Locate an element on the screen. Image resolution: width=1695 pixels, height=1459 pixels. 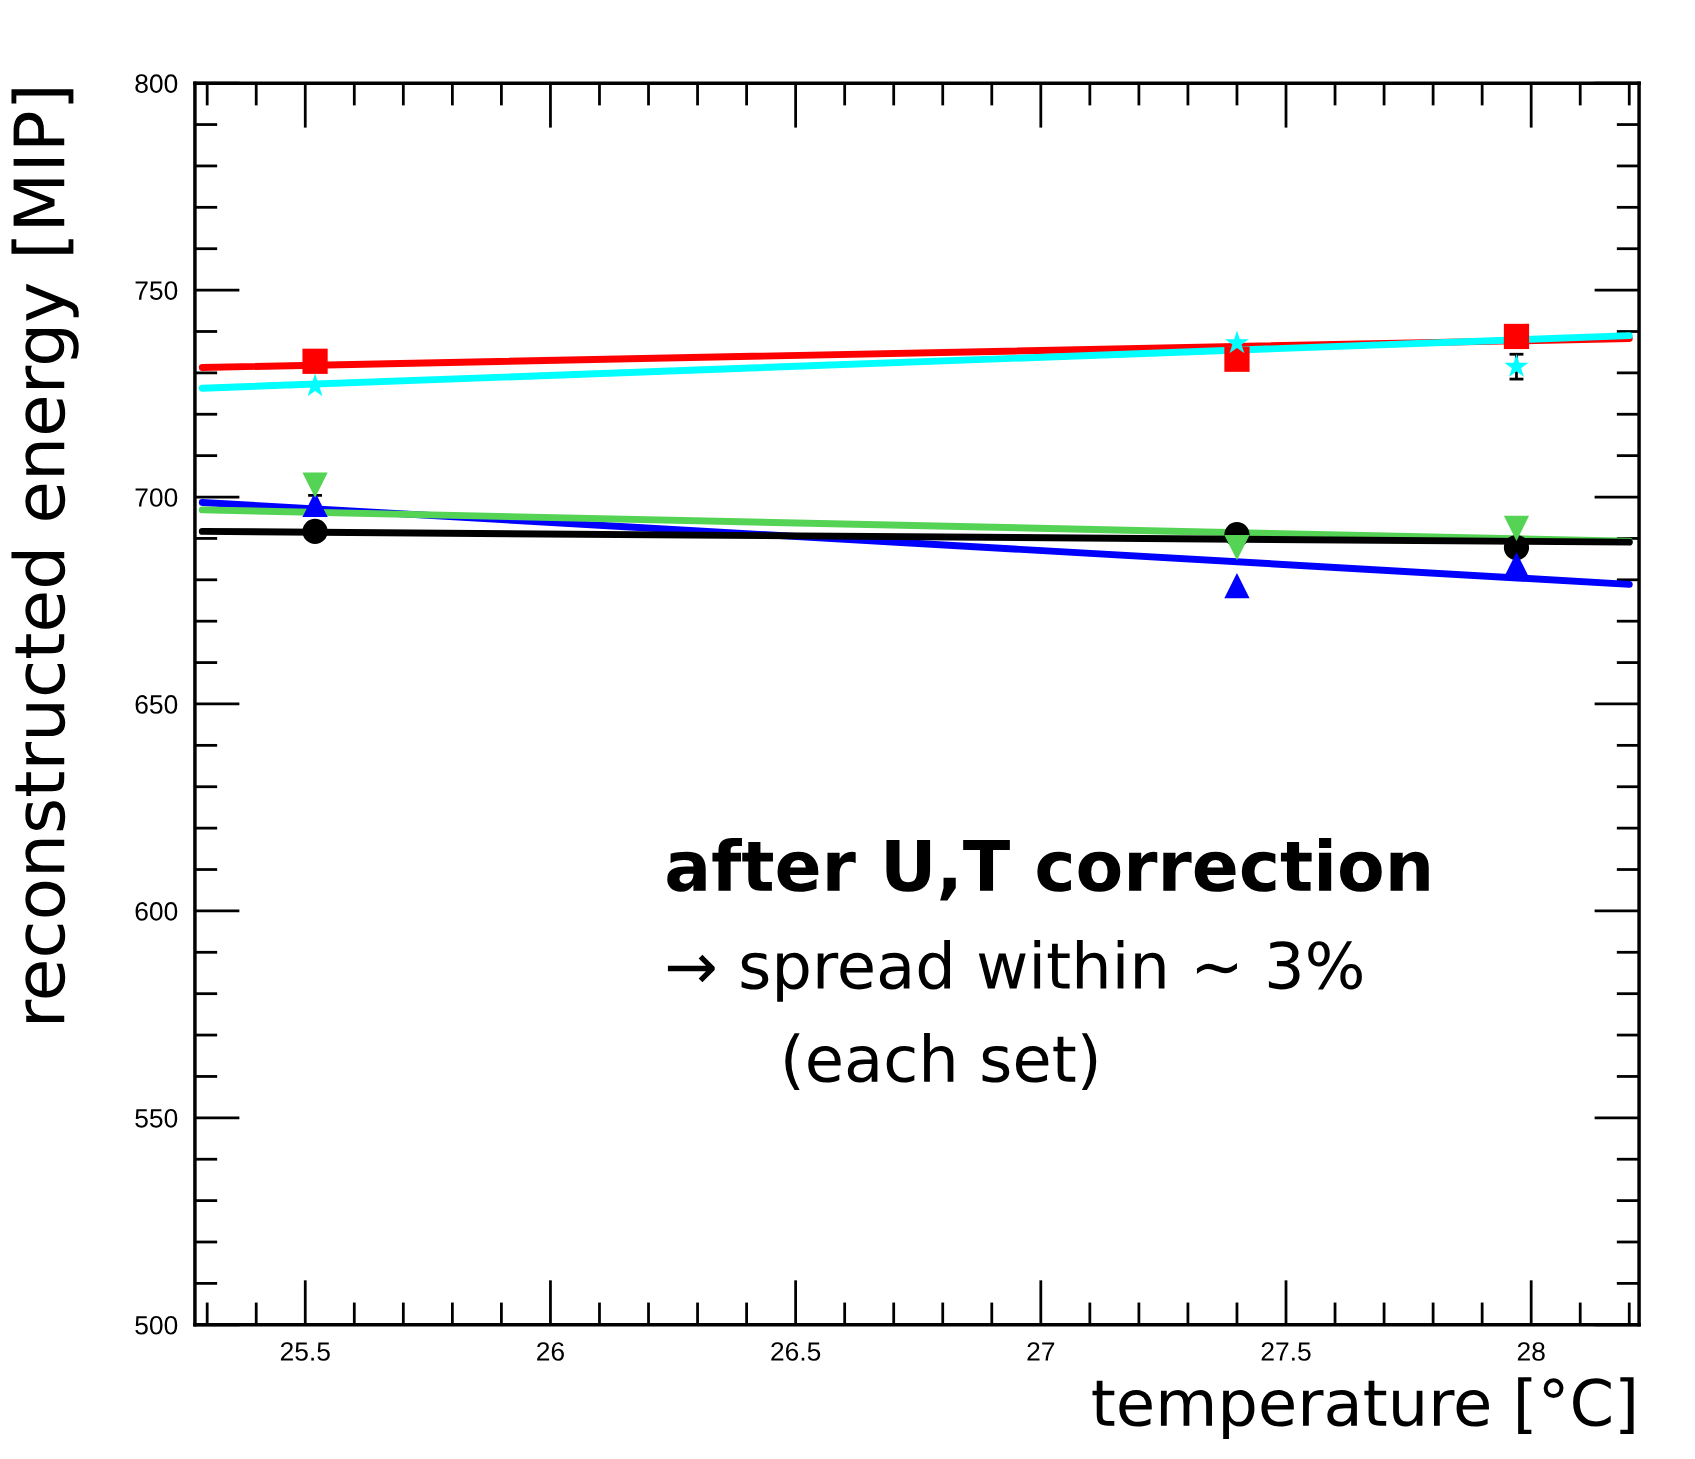
y-tick-label: 800 is located at coordinates (156, 83).